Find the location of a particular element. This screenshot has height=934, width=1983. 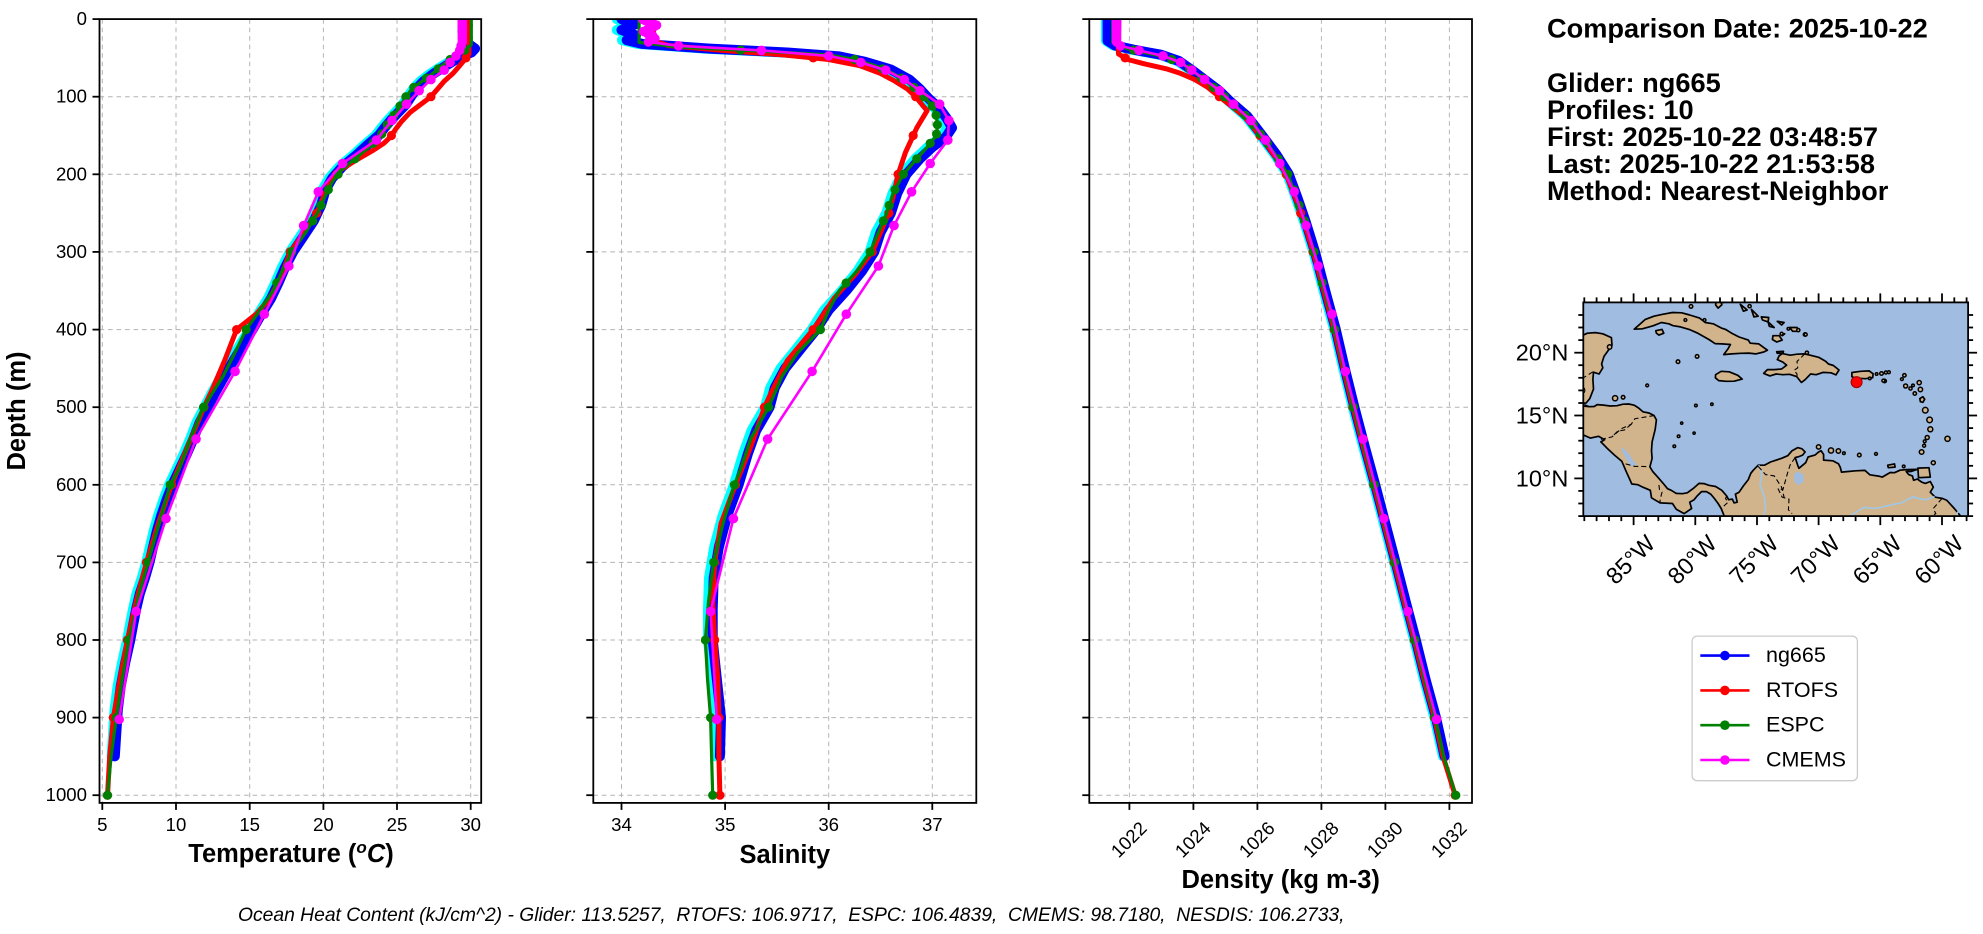

svg-text: 15°N is located at coordinates (1542, 416).